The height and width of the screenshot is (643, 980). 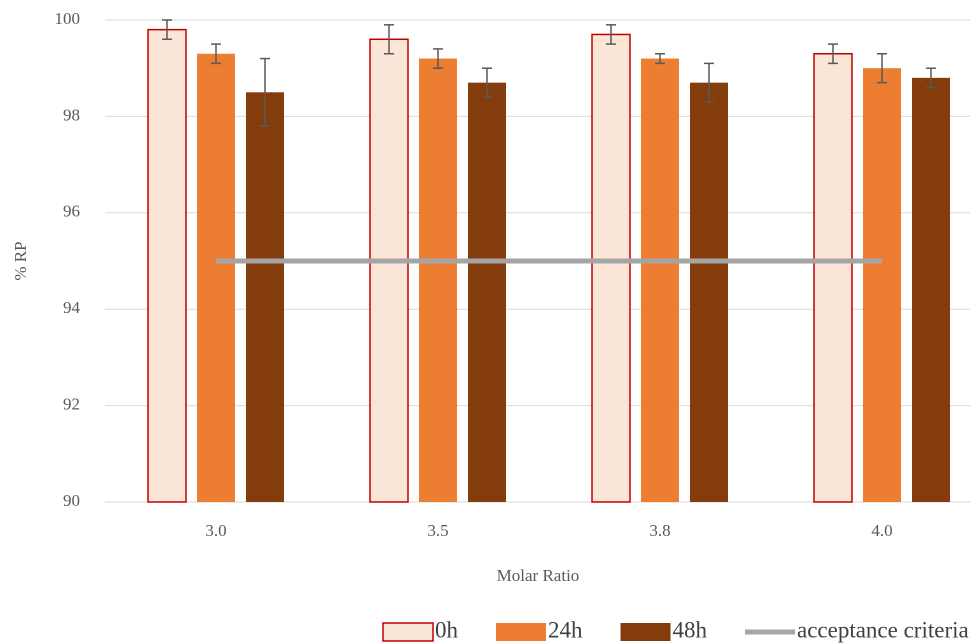 What do you see at coordinates (565, 629) in the screenshot?
I see `legend-label: 24h` at bounding box center [565, 629].